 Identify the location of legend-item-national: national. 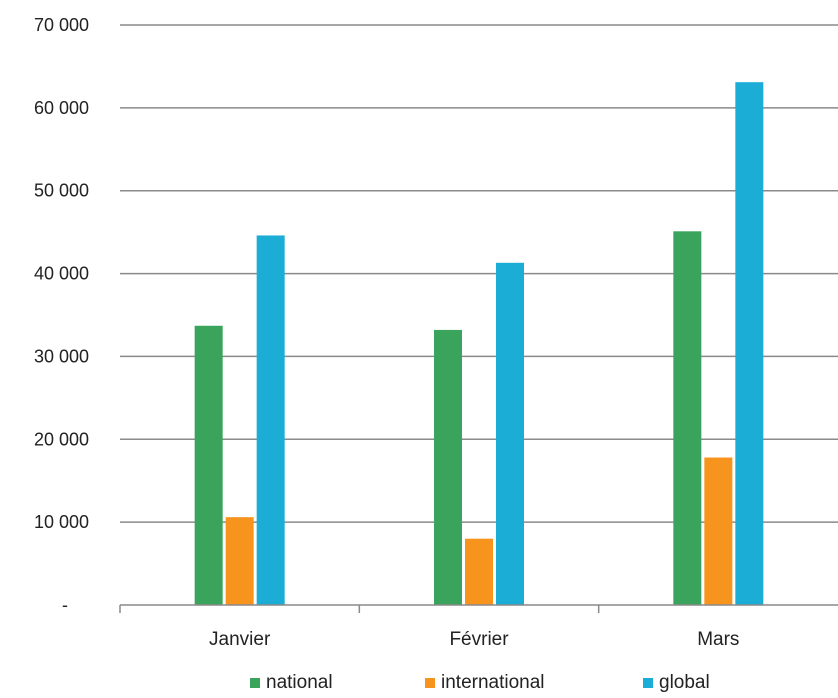
(291, 683).